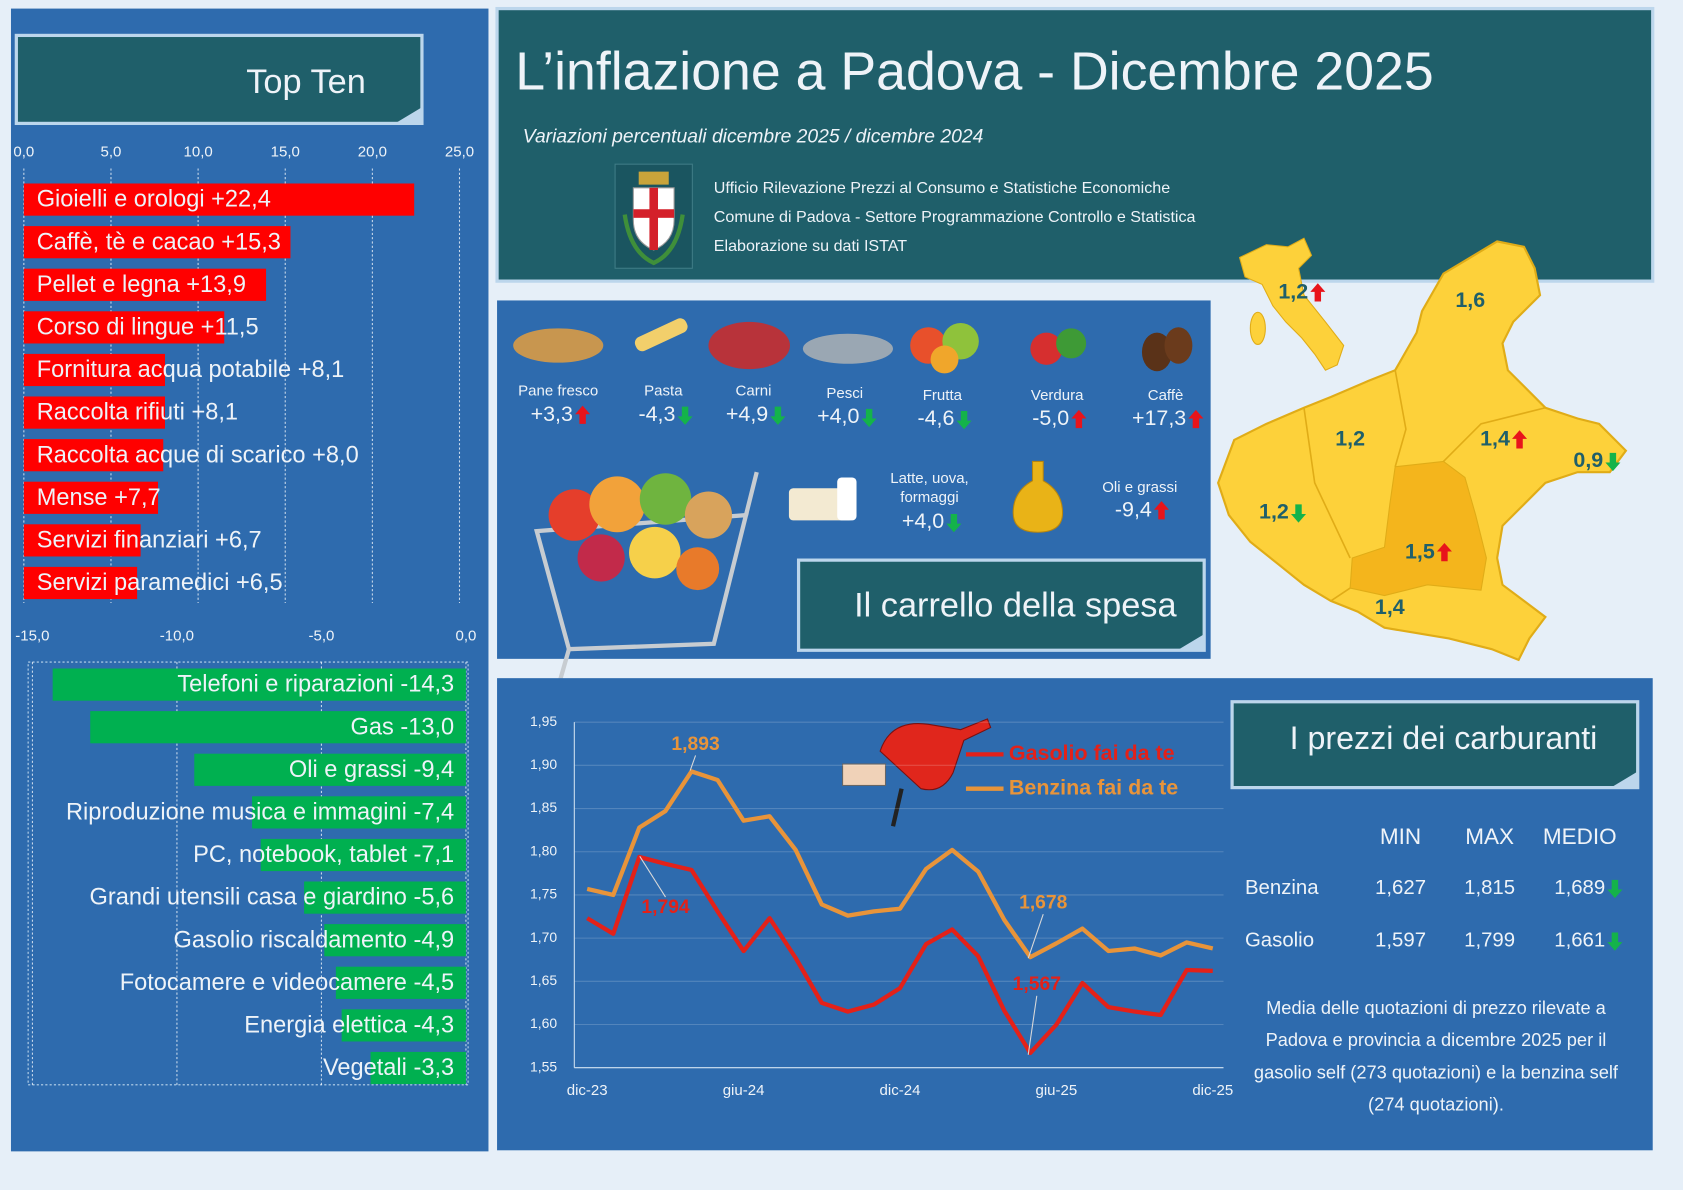  Describe the element at coordinates (164, 370) in the screenshot. I see `category-label: Fornitura acqua potabile` at that location.